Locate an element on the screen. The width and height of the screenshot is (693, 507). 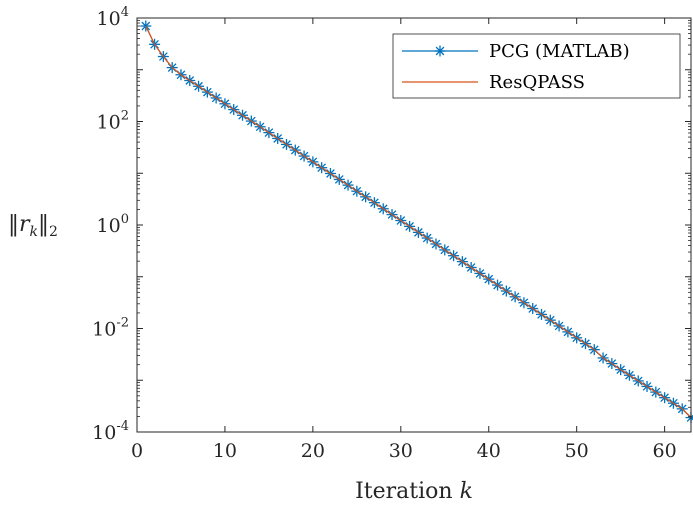
x-tick-label: 20 is located at coordinates (313, 451).